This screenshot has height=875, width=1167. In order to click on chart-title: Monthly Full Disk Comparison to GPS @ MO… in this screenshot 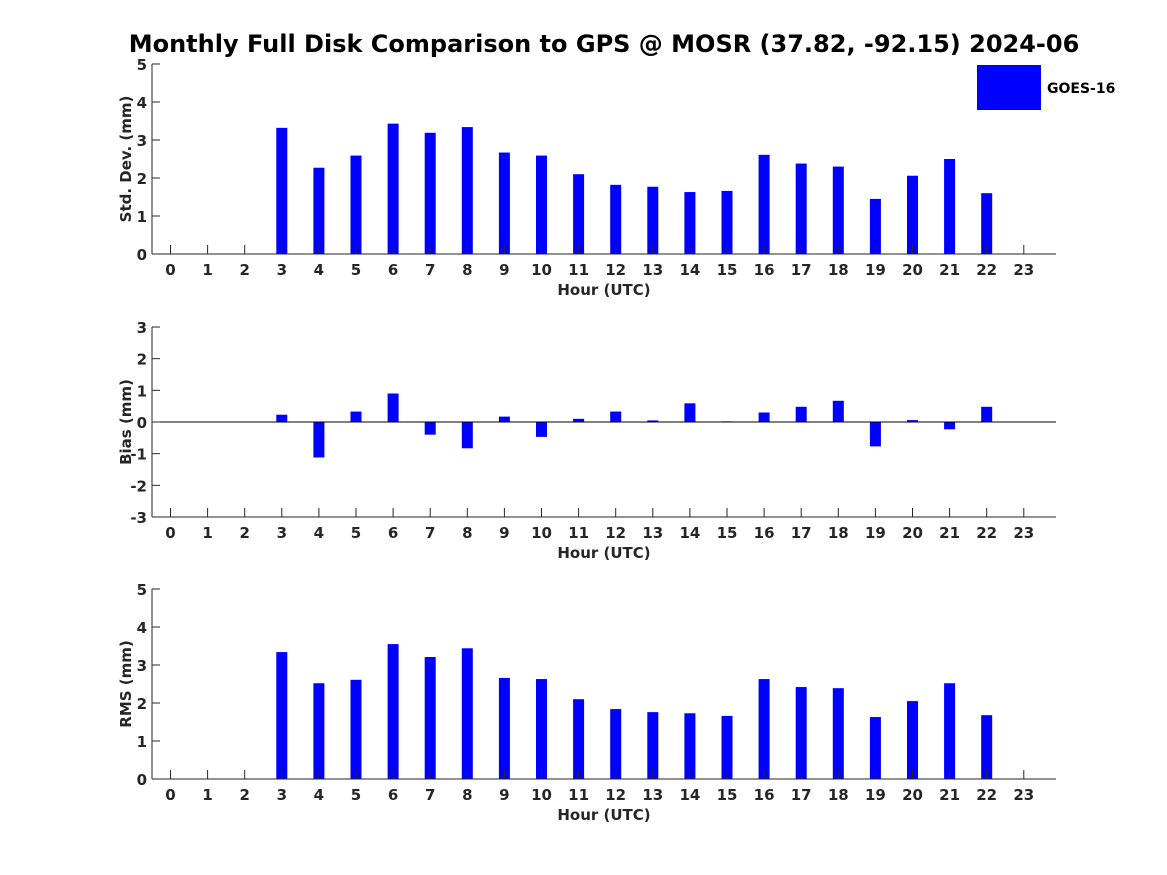, I will do `click(604, 44)`.